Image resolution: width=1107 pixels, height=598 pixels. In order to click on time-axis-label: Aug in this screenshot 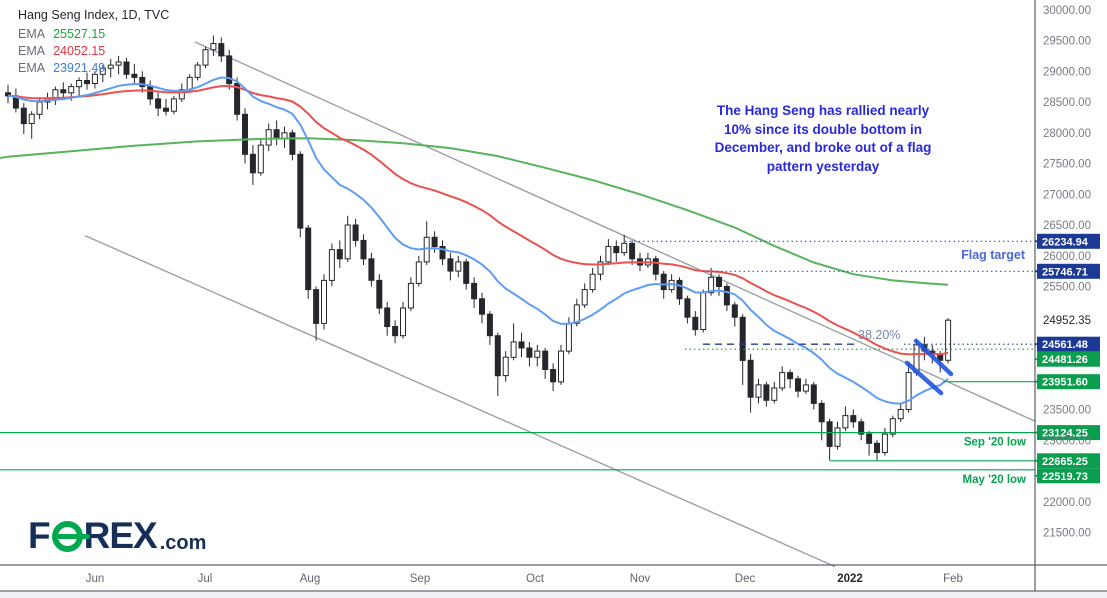, I will do `click(310, 579)`.